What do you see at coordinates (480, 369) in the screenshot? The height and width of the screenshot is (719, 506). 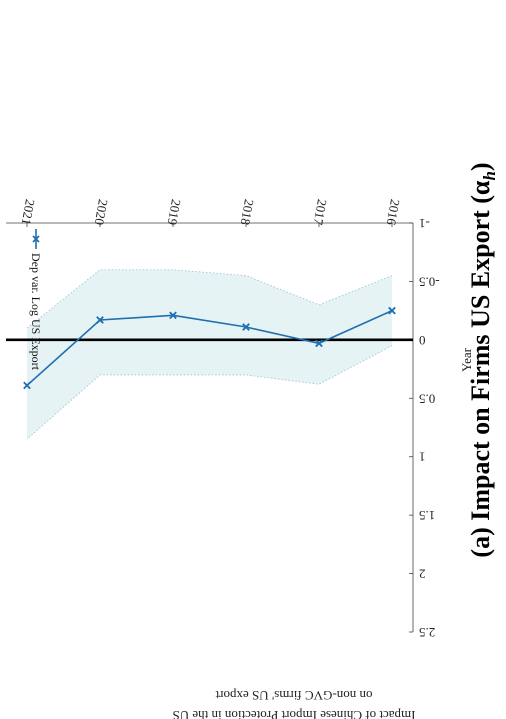 I see `figure-caption-main: (a) Impact on Firms US Export (α` at bounding box center [480, 369].